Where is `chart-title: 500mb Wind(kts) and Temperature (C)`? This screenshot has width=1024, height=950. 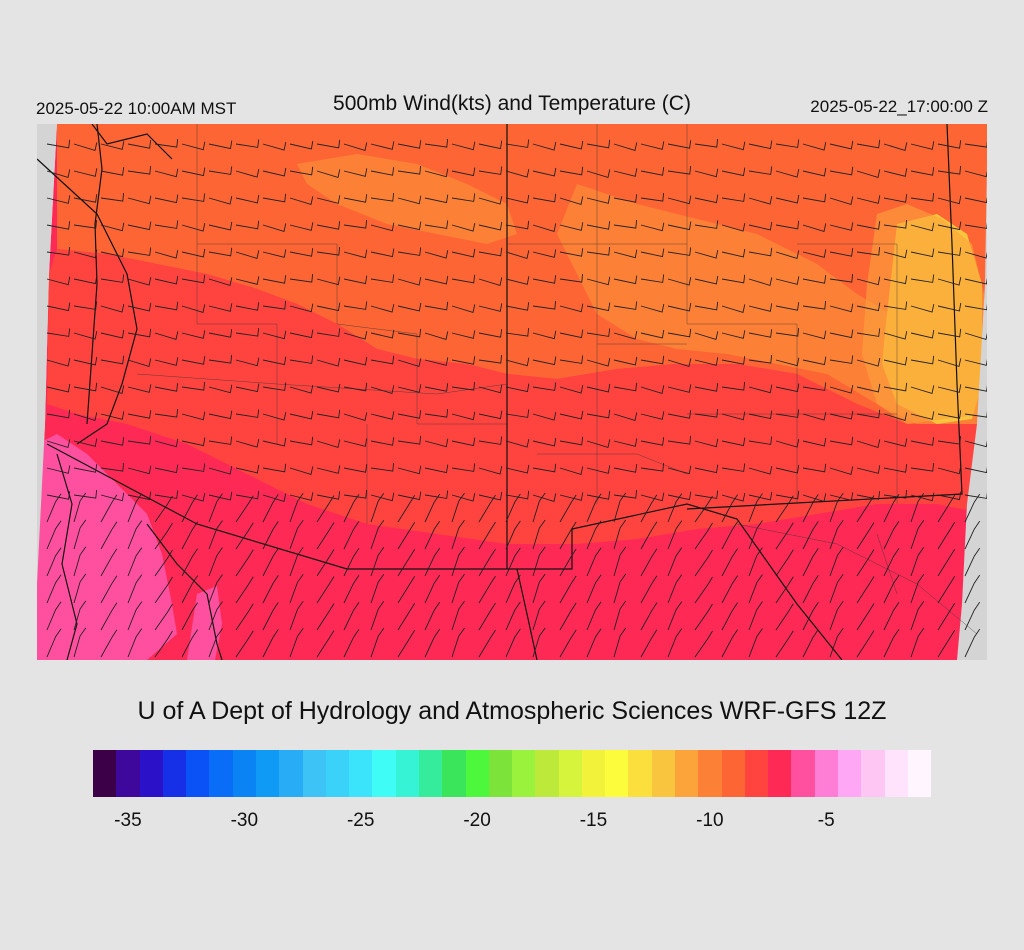
chart-title: 500mb Wind(kts) and Temperature (C) is located at coordinates (512, 103).